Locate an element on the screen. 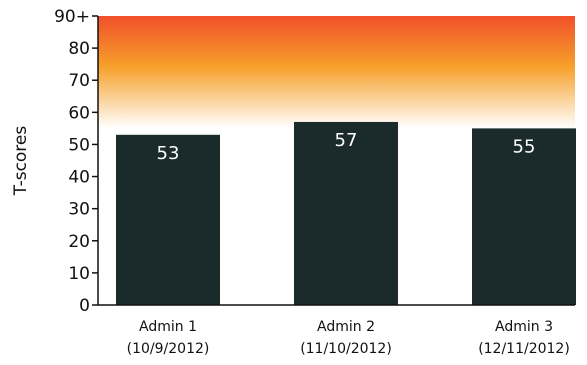 This screenshot has height=365, width=587. bar-value-label-1: 53 is located at coordinates (168, 153).